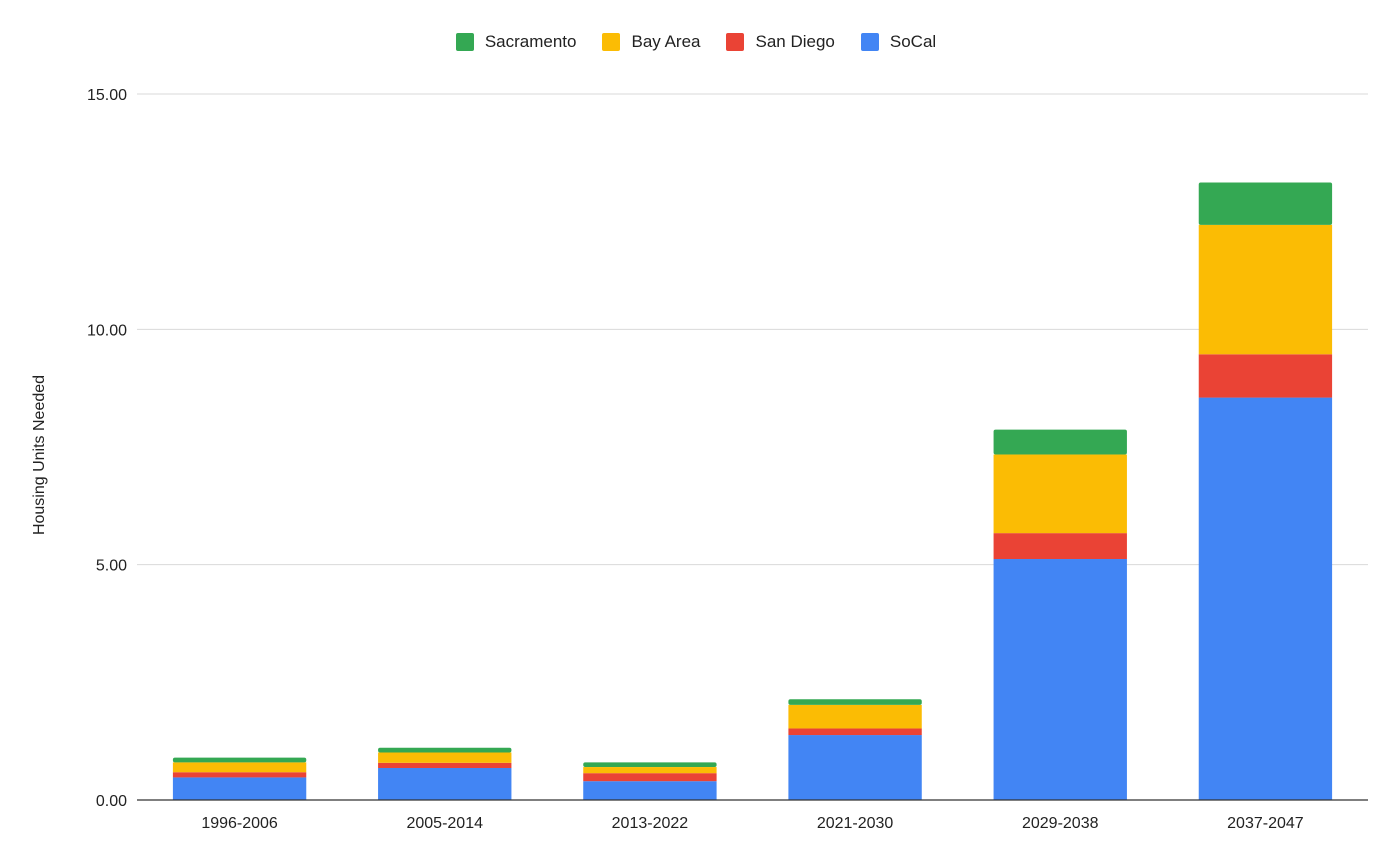 This screenshot has width=1392, height=860. What do you see at coordinates (239, 823) in the screenshot?
I see `x-tick-label: 1996-2006` at bounding box center [239, 823].